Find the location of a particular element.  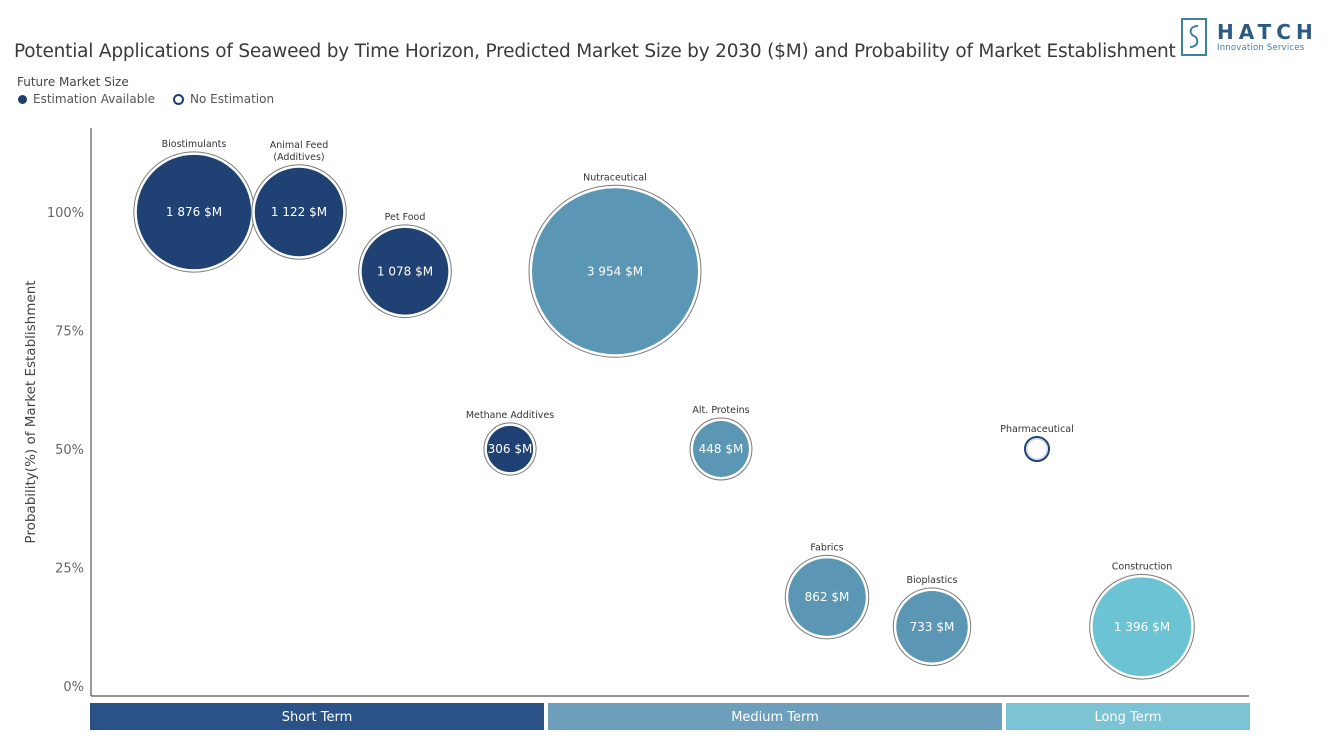

bubble-name-label: Bioplastics is located at coordinates (932, 580).